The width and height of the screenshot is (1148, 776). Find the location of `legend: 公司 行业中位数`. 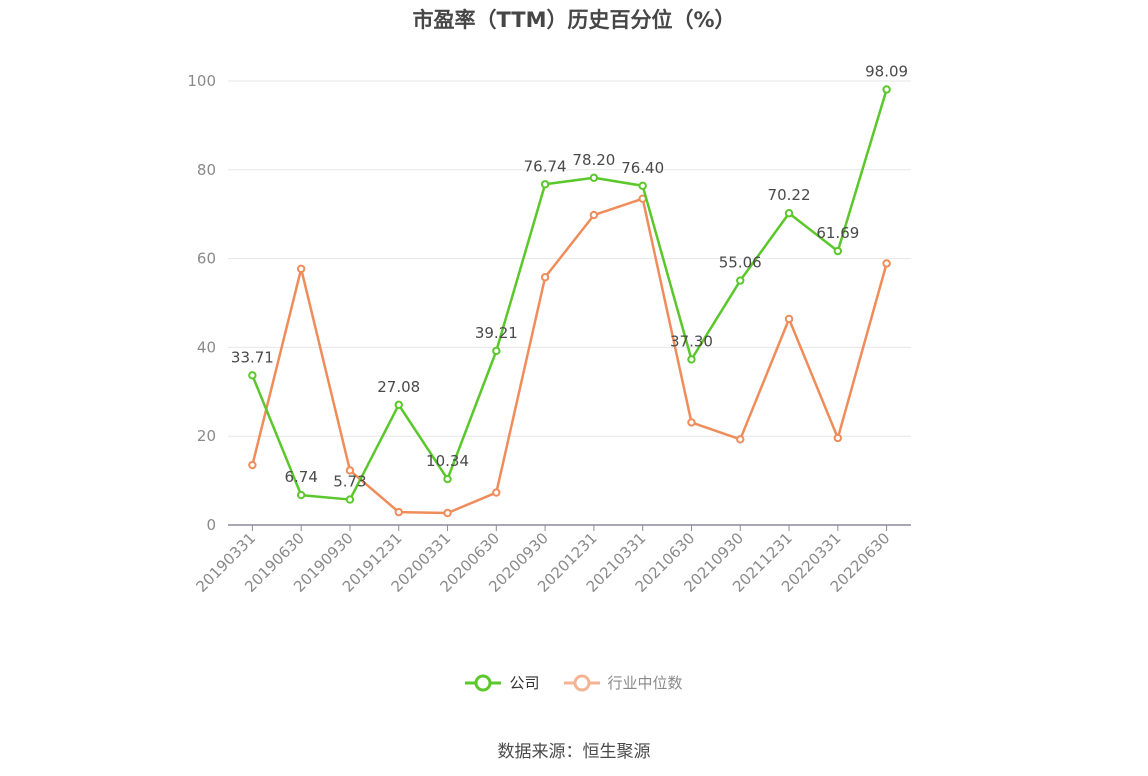

legend: 公司 行业中位数 is located at coordinates (574, 682).